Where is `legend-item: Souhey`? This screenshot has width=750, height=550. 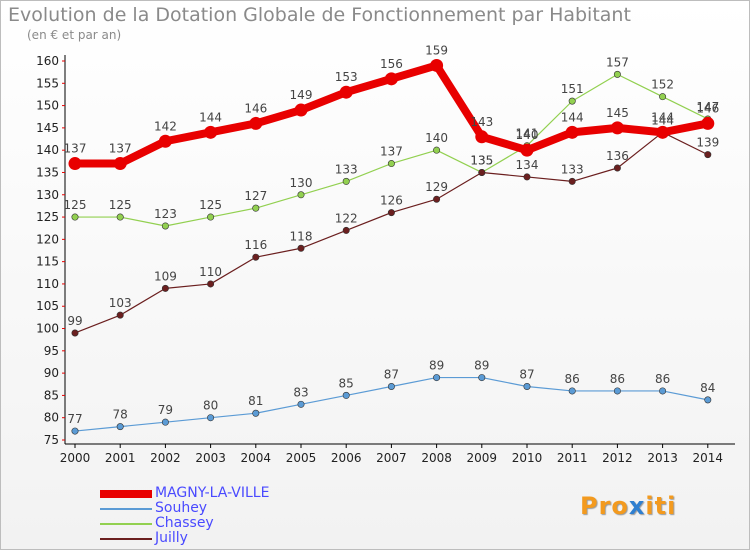
legend-item: Souhey is located at coordinates (184, 508).